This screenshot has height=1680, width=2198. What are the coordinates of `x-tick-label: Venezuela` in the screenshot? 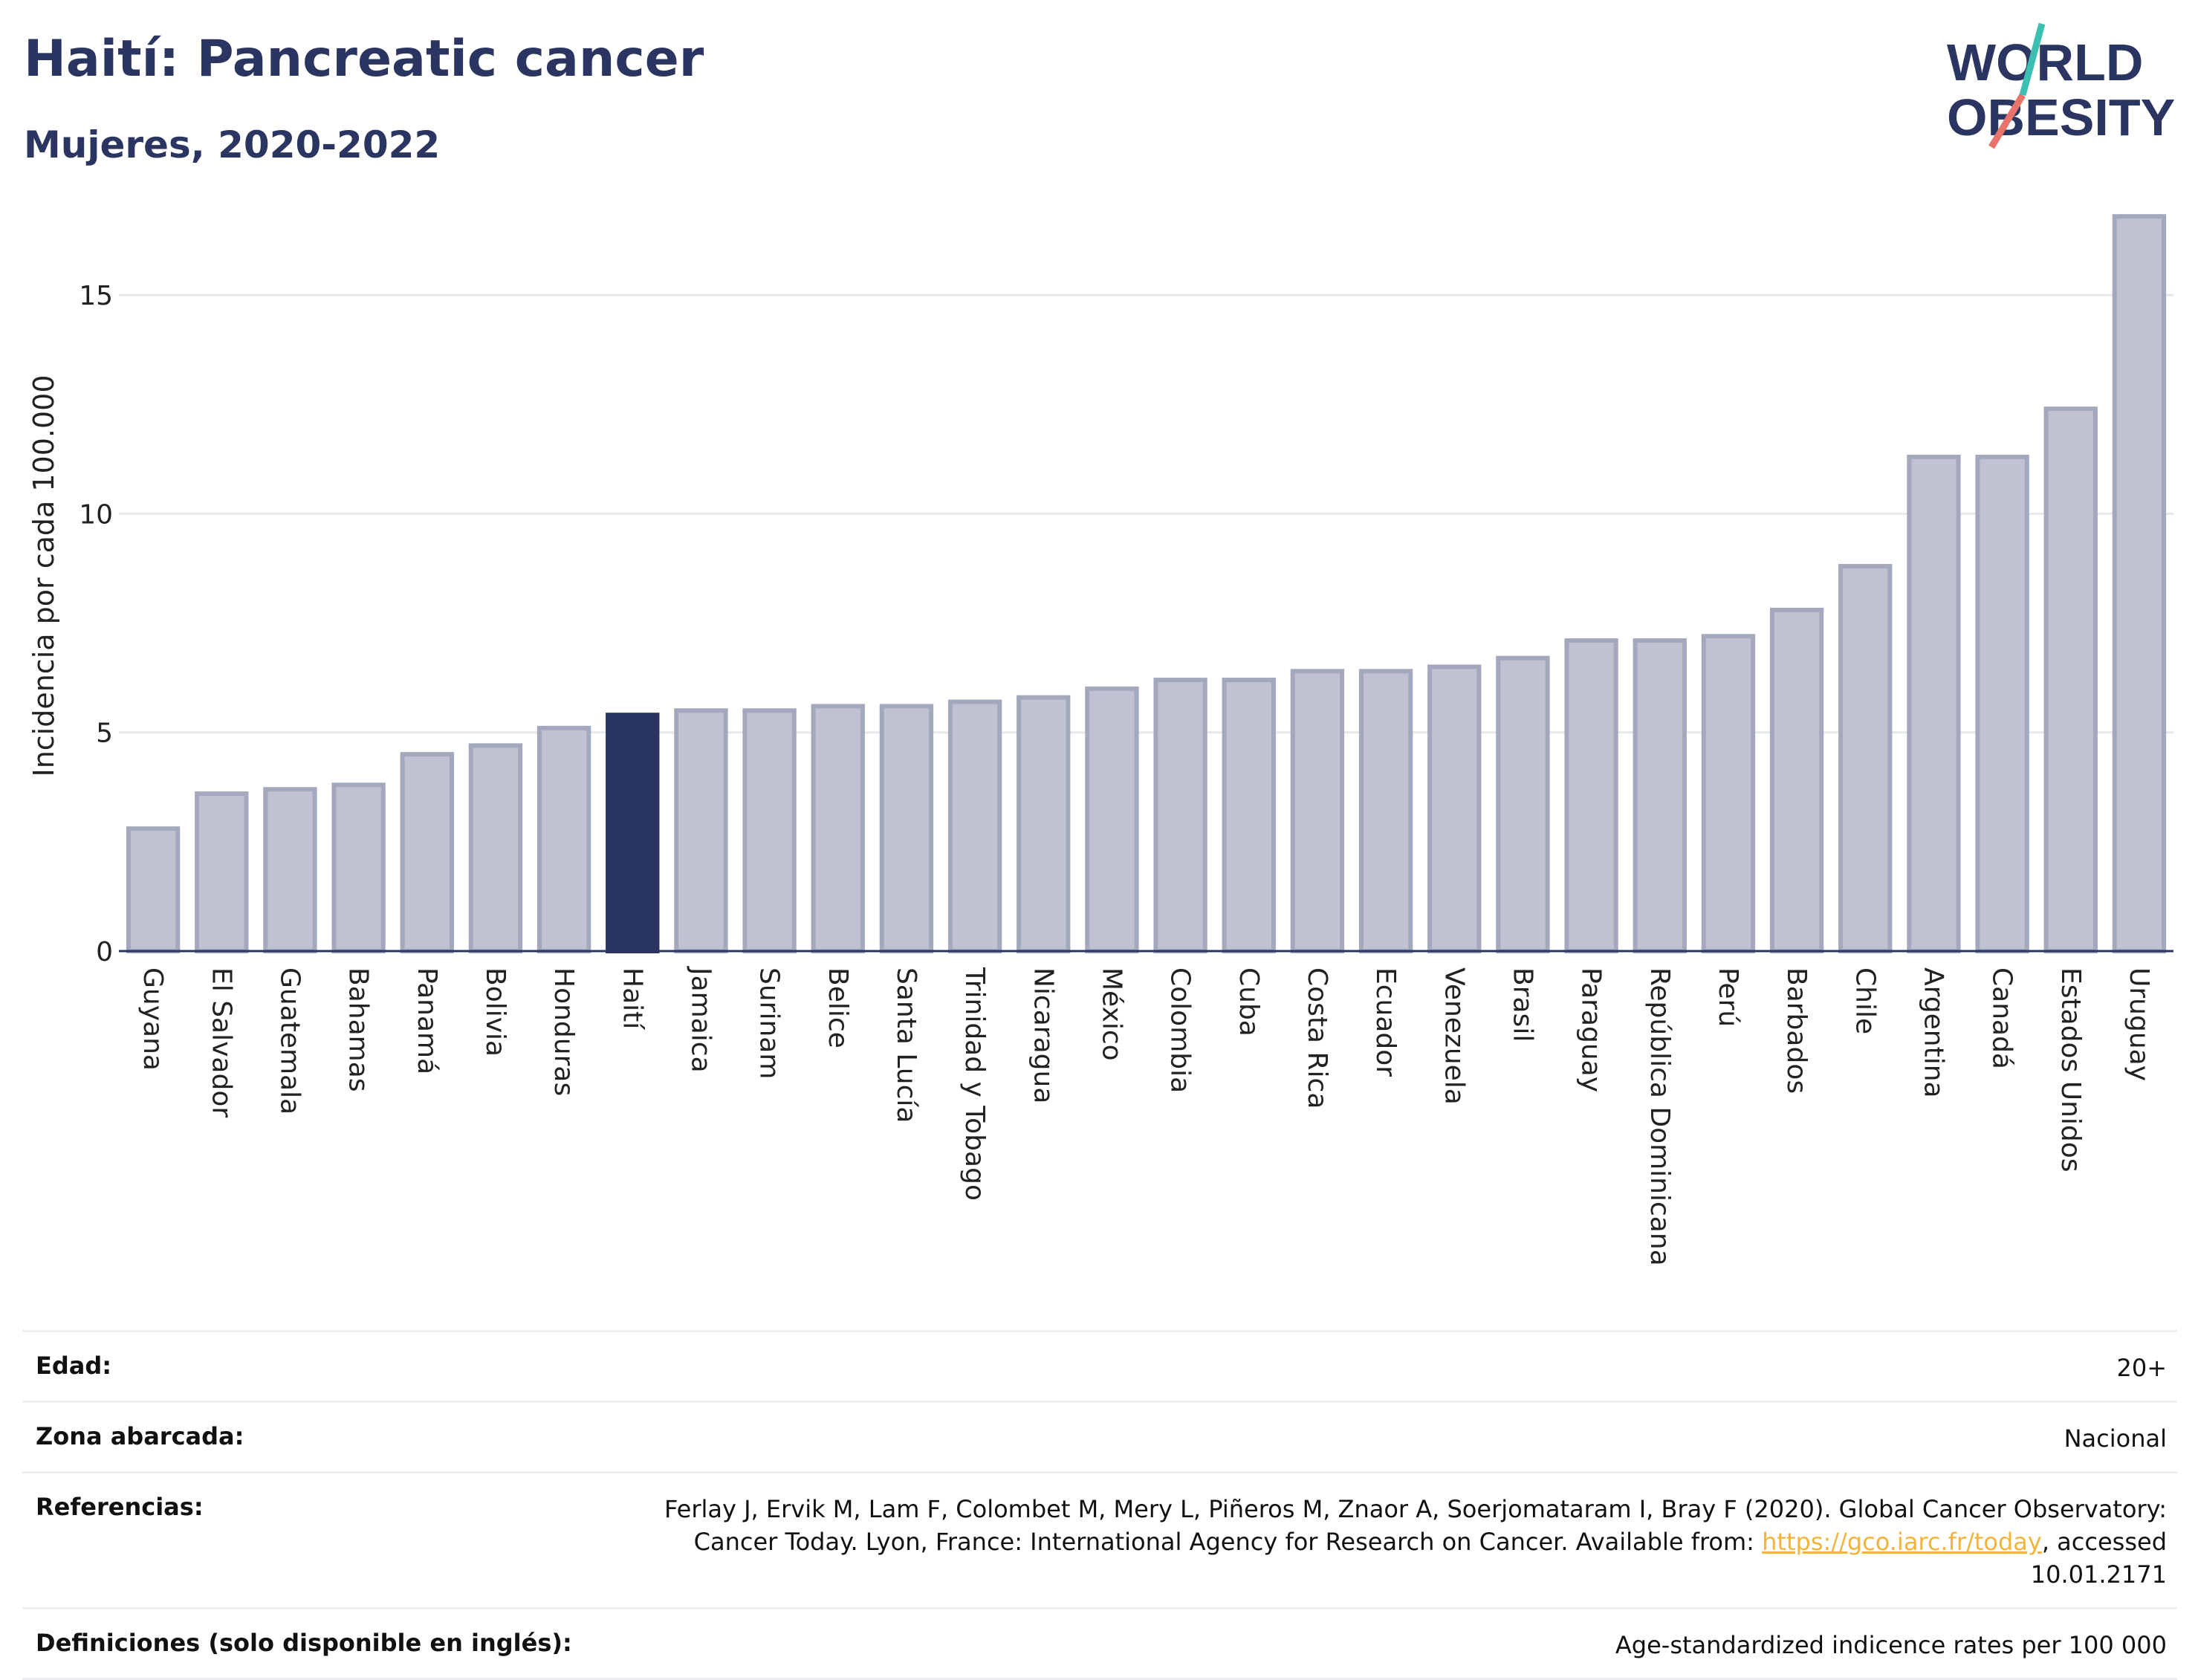 It's located at (1454, 1036).